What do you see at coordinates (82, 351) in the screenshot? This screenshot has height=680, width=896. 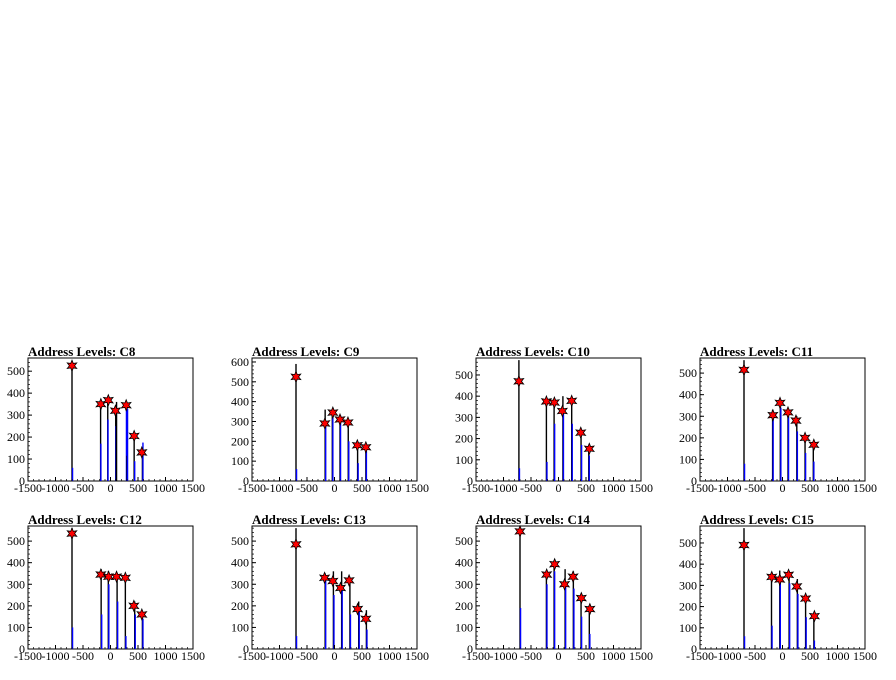 I see `chart-title: Address Levels: C8` at bounding box center [82, 351].